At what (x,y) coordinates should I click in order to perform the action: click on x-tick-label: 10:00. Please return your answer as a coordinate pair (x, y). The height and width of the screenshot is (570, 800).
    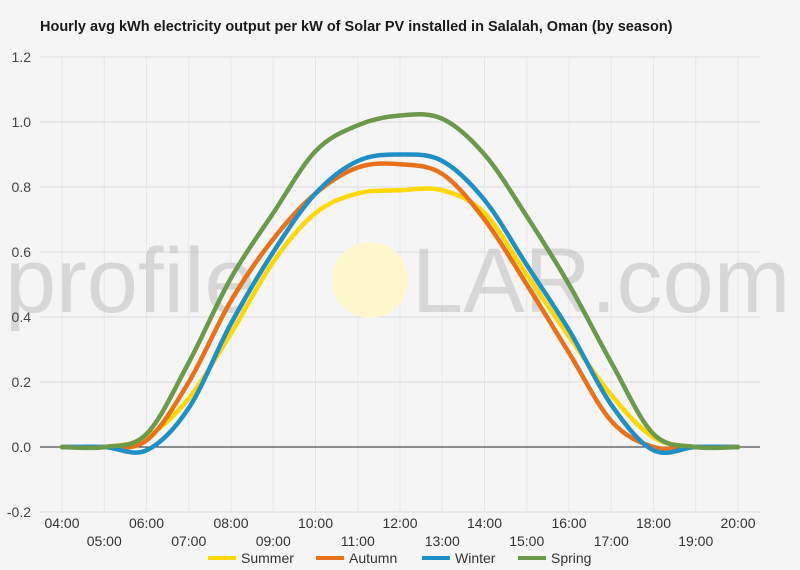
    Looking at the image, I should click on (315, 523).